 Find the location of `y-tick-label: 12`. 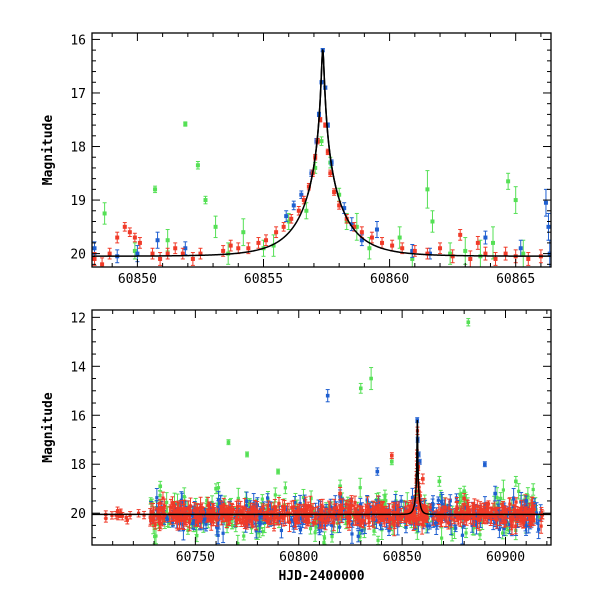

y-tick-label: 12 is located at coordinates (78, 318).